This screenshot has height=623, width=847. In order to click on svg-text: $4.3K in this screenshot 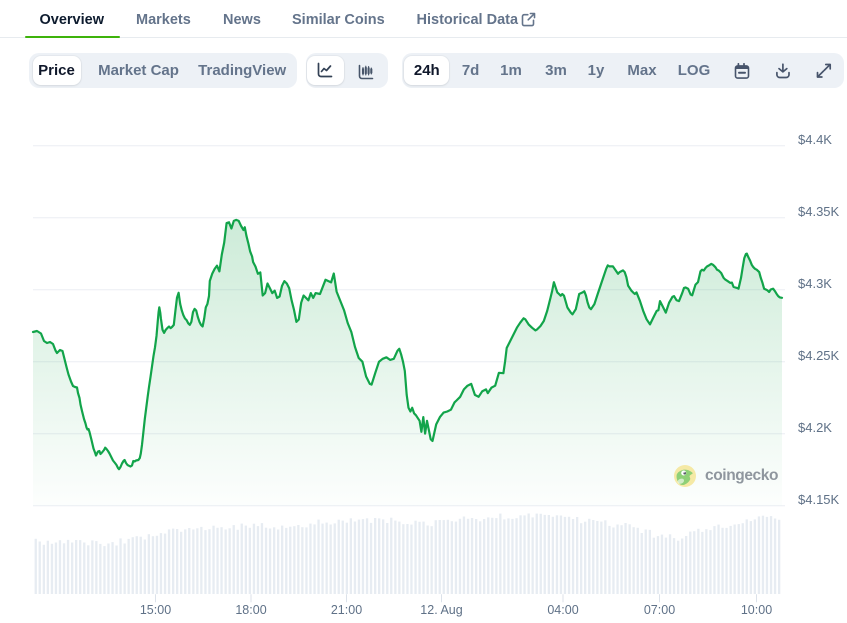, I will do `click(815, 283)`.